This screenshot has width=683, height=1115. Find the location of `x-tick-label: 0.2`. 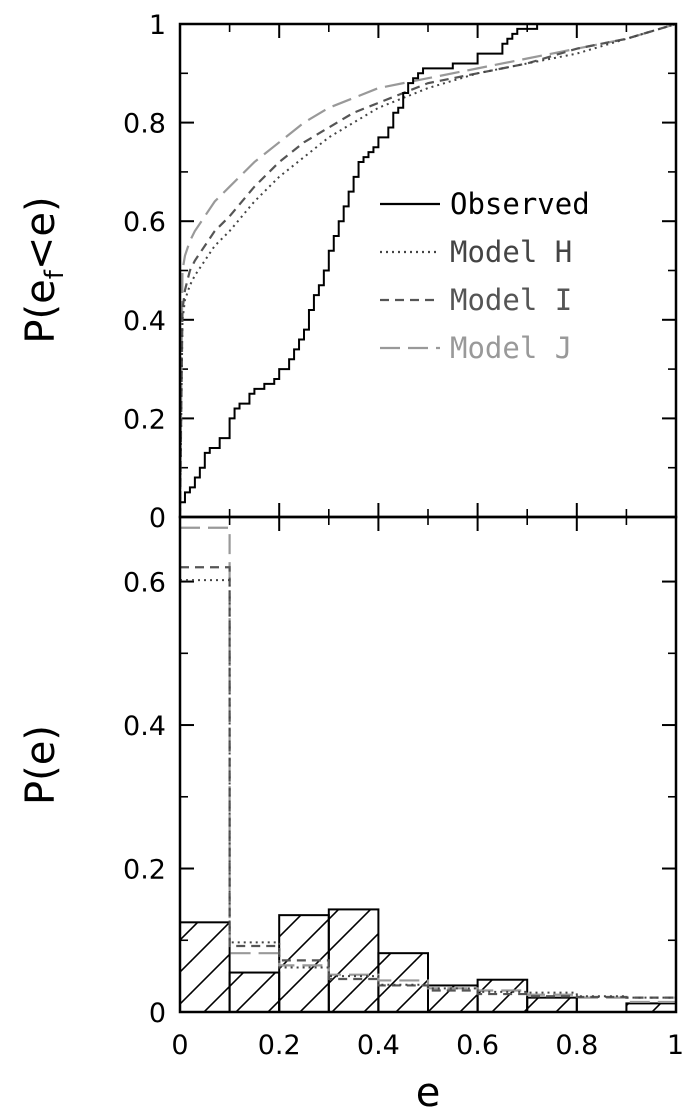

x-tick-label: 0.2 is located at coordinates (279, 1045).